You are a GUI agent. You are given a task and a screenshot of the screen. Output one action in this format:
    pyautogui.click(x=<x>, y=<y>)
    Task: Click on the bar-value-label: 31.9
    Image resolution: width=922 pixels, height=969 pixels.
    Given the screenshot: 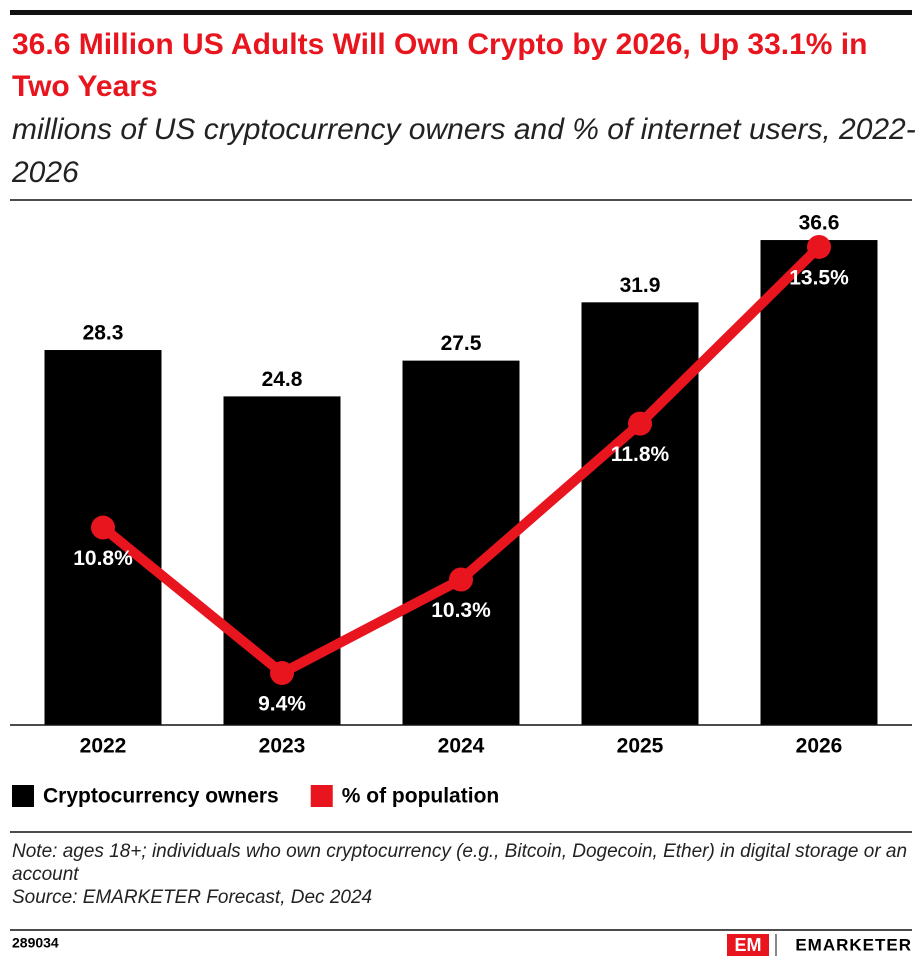 What is the action you would take?
    pyautogui.click(x=640, y=285)
    